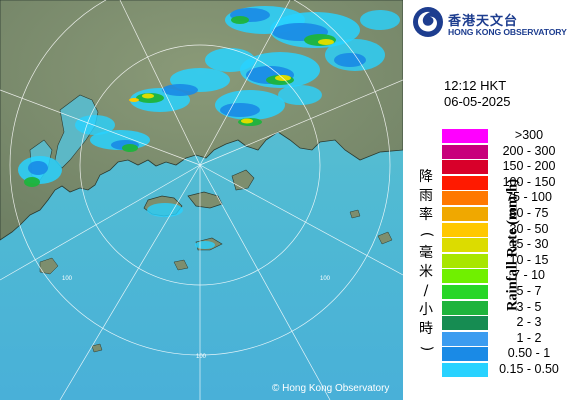 This screenshot has width=577, height=400. Describe the element at coordinates (529, 353) in the screenshot. I see `legend-label: 0.50 - 1` at that location.